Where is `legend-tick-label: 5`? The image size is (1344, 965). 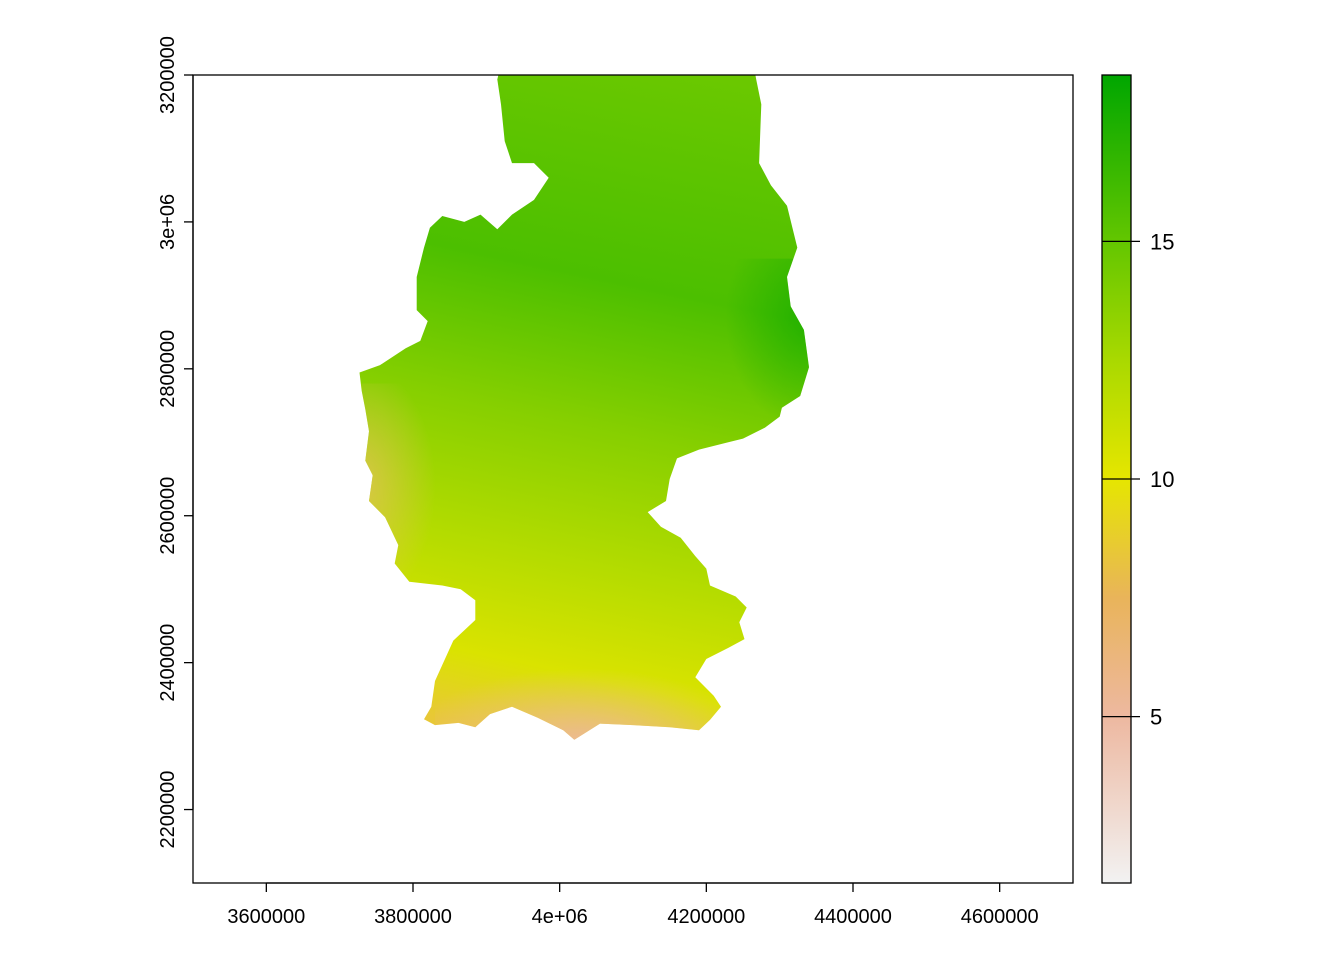 legend-tick-label: 5 is located at coordinates (1156, 717).